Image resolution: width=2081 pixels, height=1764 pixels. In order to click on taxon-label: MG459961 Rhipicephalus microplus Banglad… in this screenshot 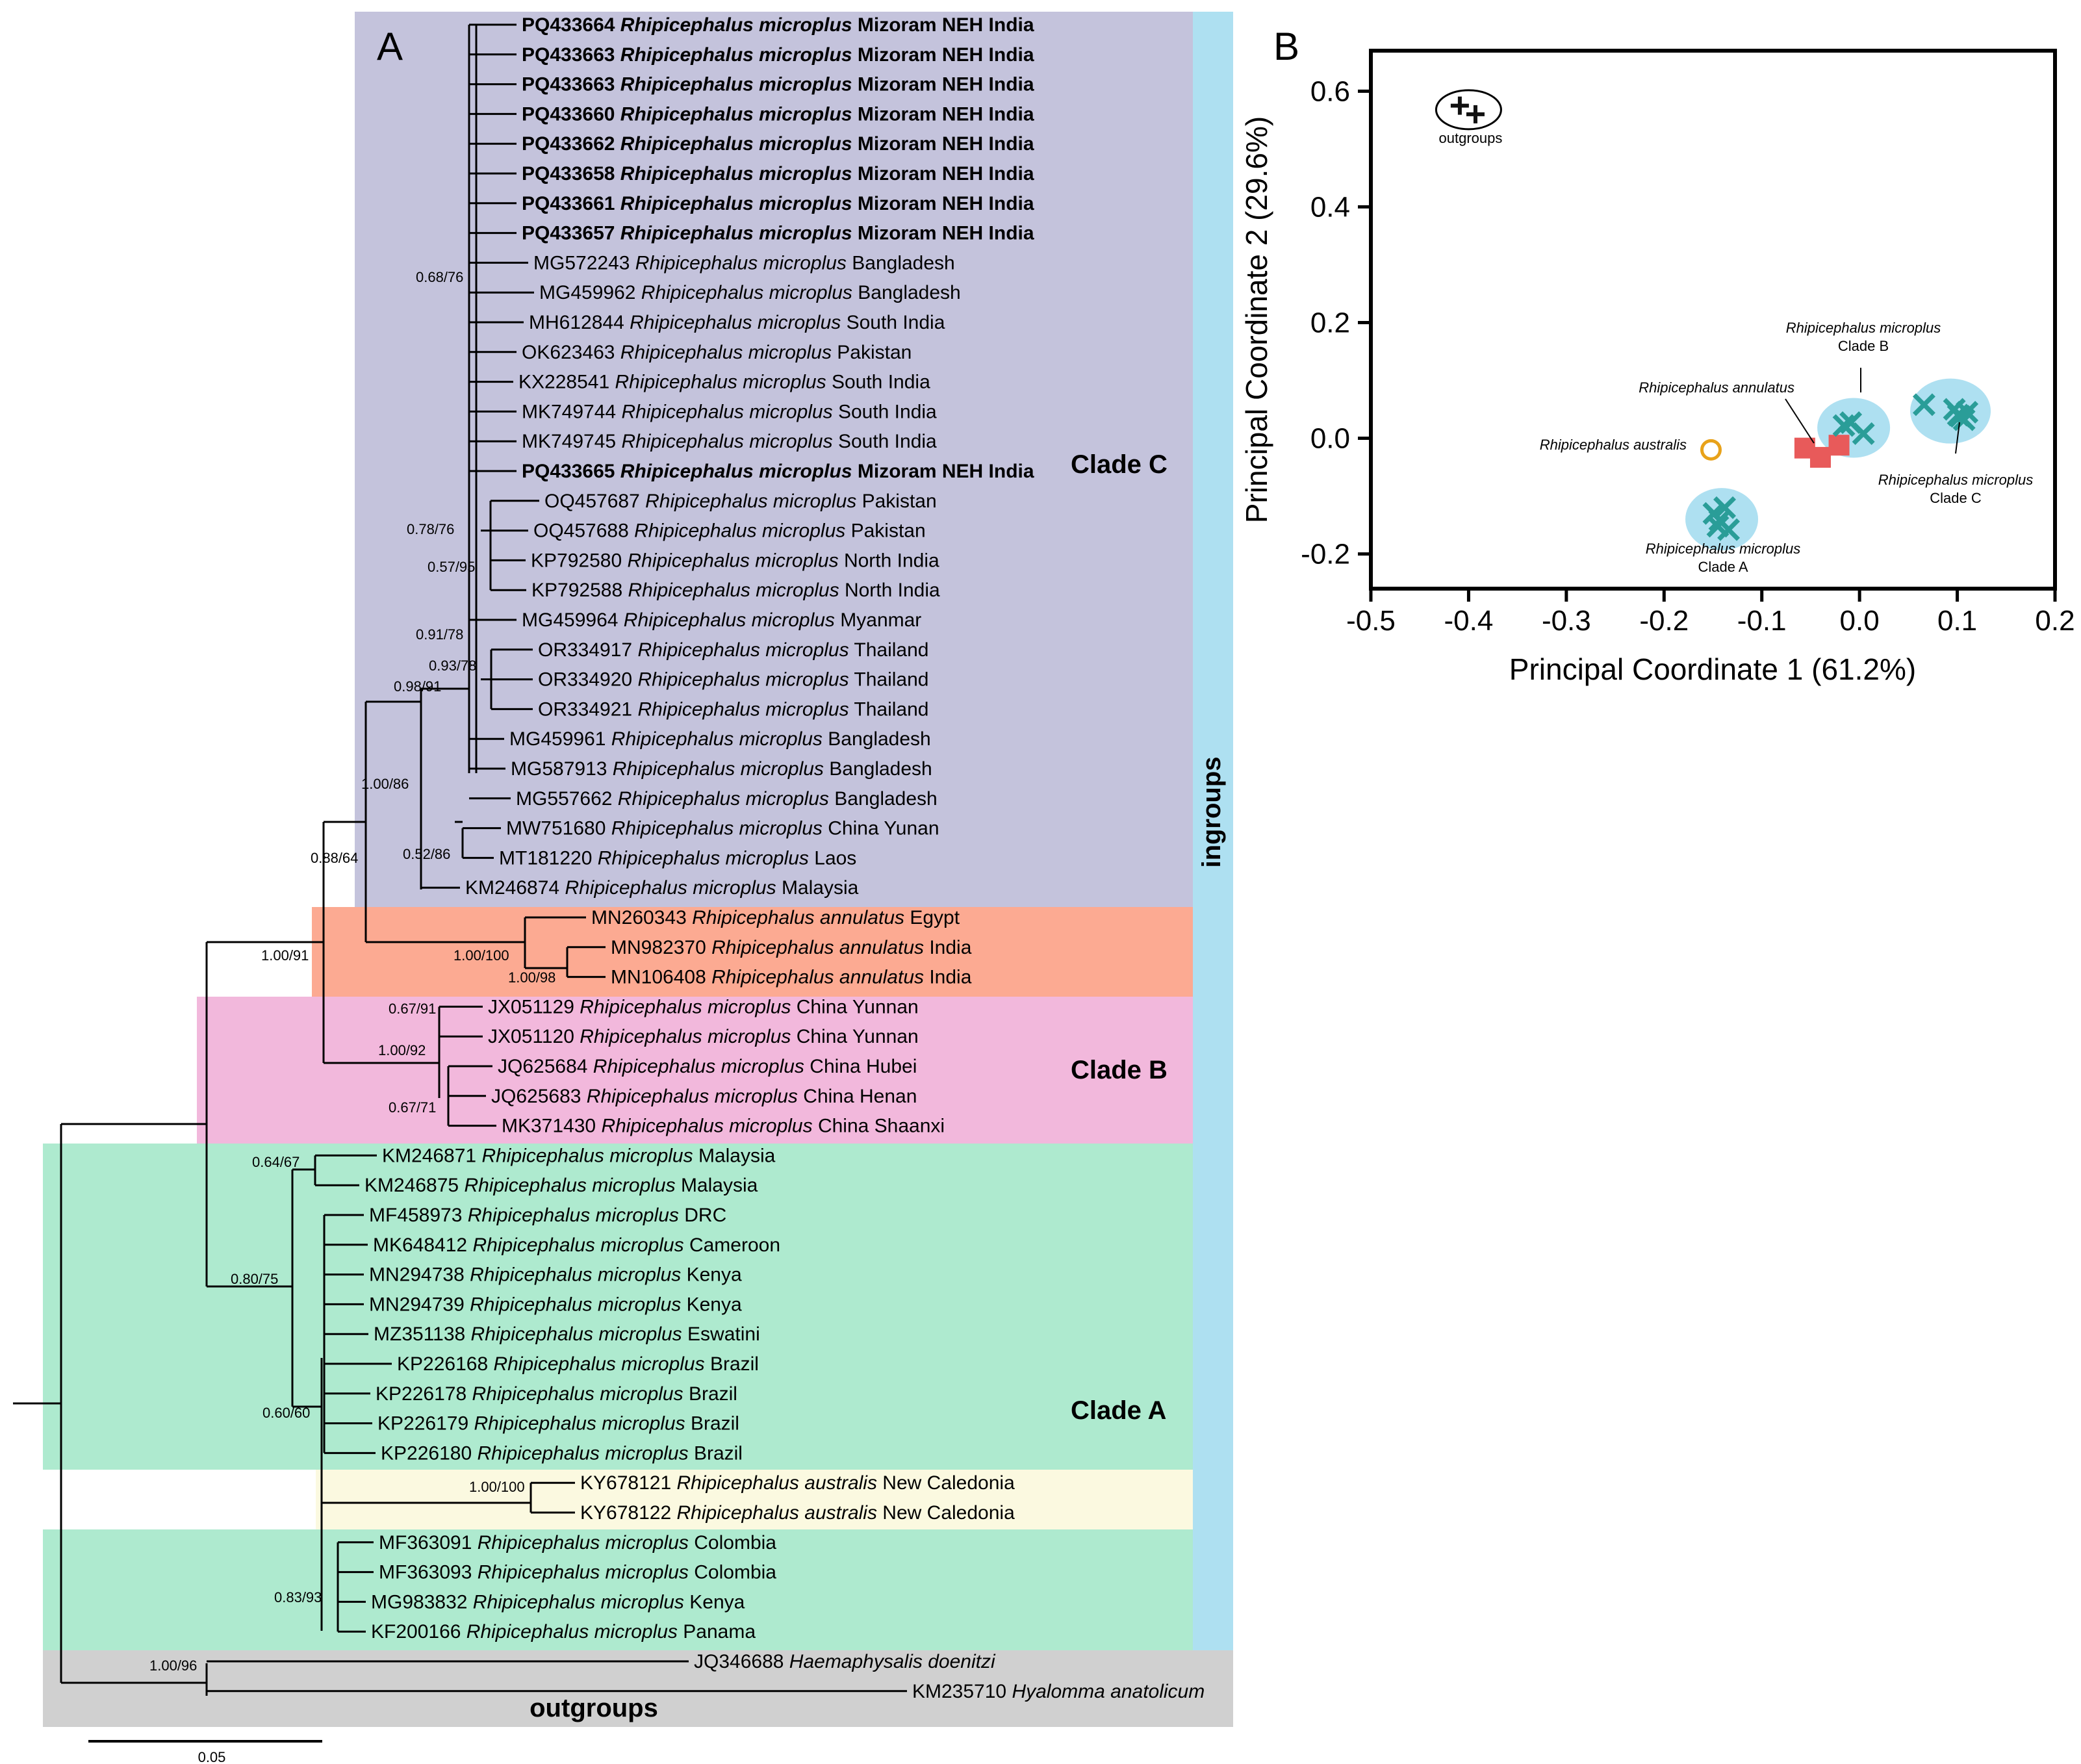, I will do `click(720, 739)`.